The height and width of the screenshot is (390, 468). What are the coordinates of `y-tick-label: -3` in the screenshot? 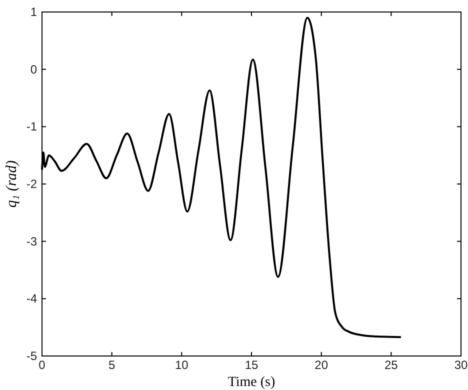 It's located at (32, 241).